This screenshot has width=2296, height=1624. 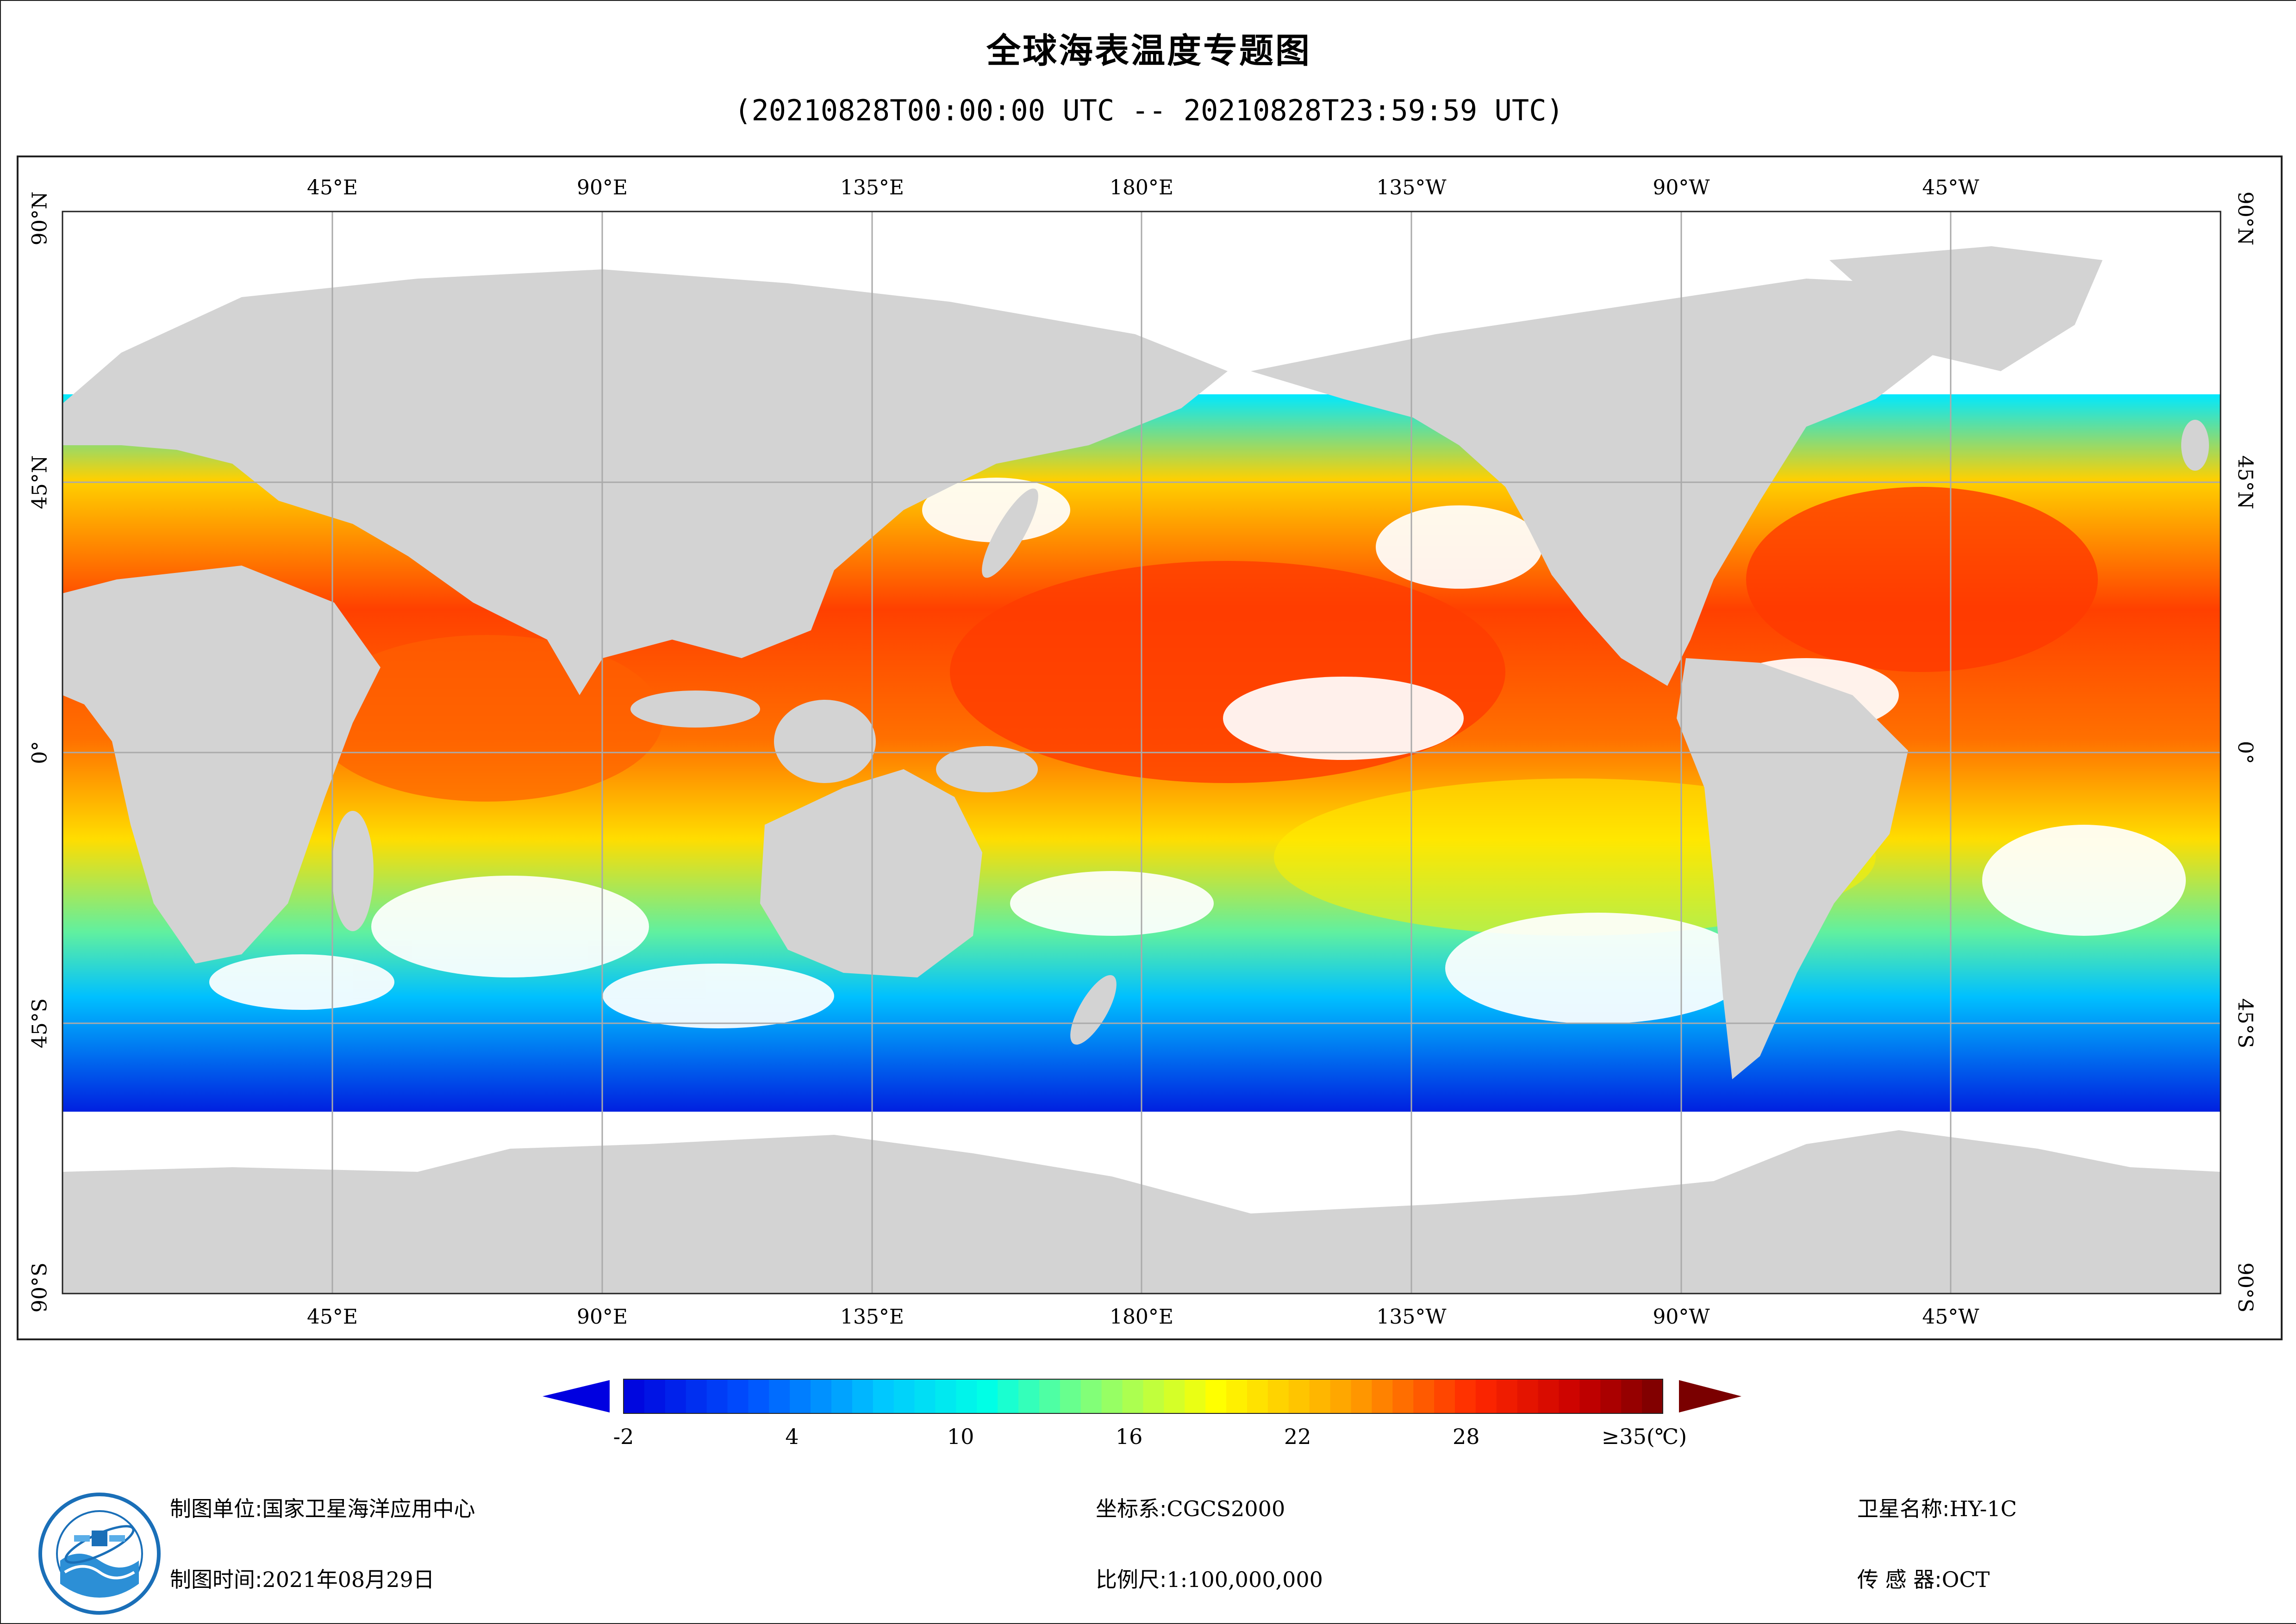 What do you see at coordinates (1965, 1579) in the screenshot?
I see `sensor-value: OCT` at bounding box center [1965, 1579].